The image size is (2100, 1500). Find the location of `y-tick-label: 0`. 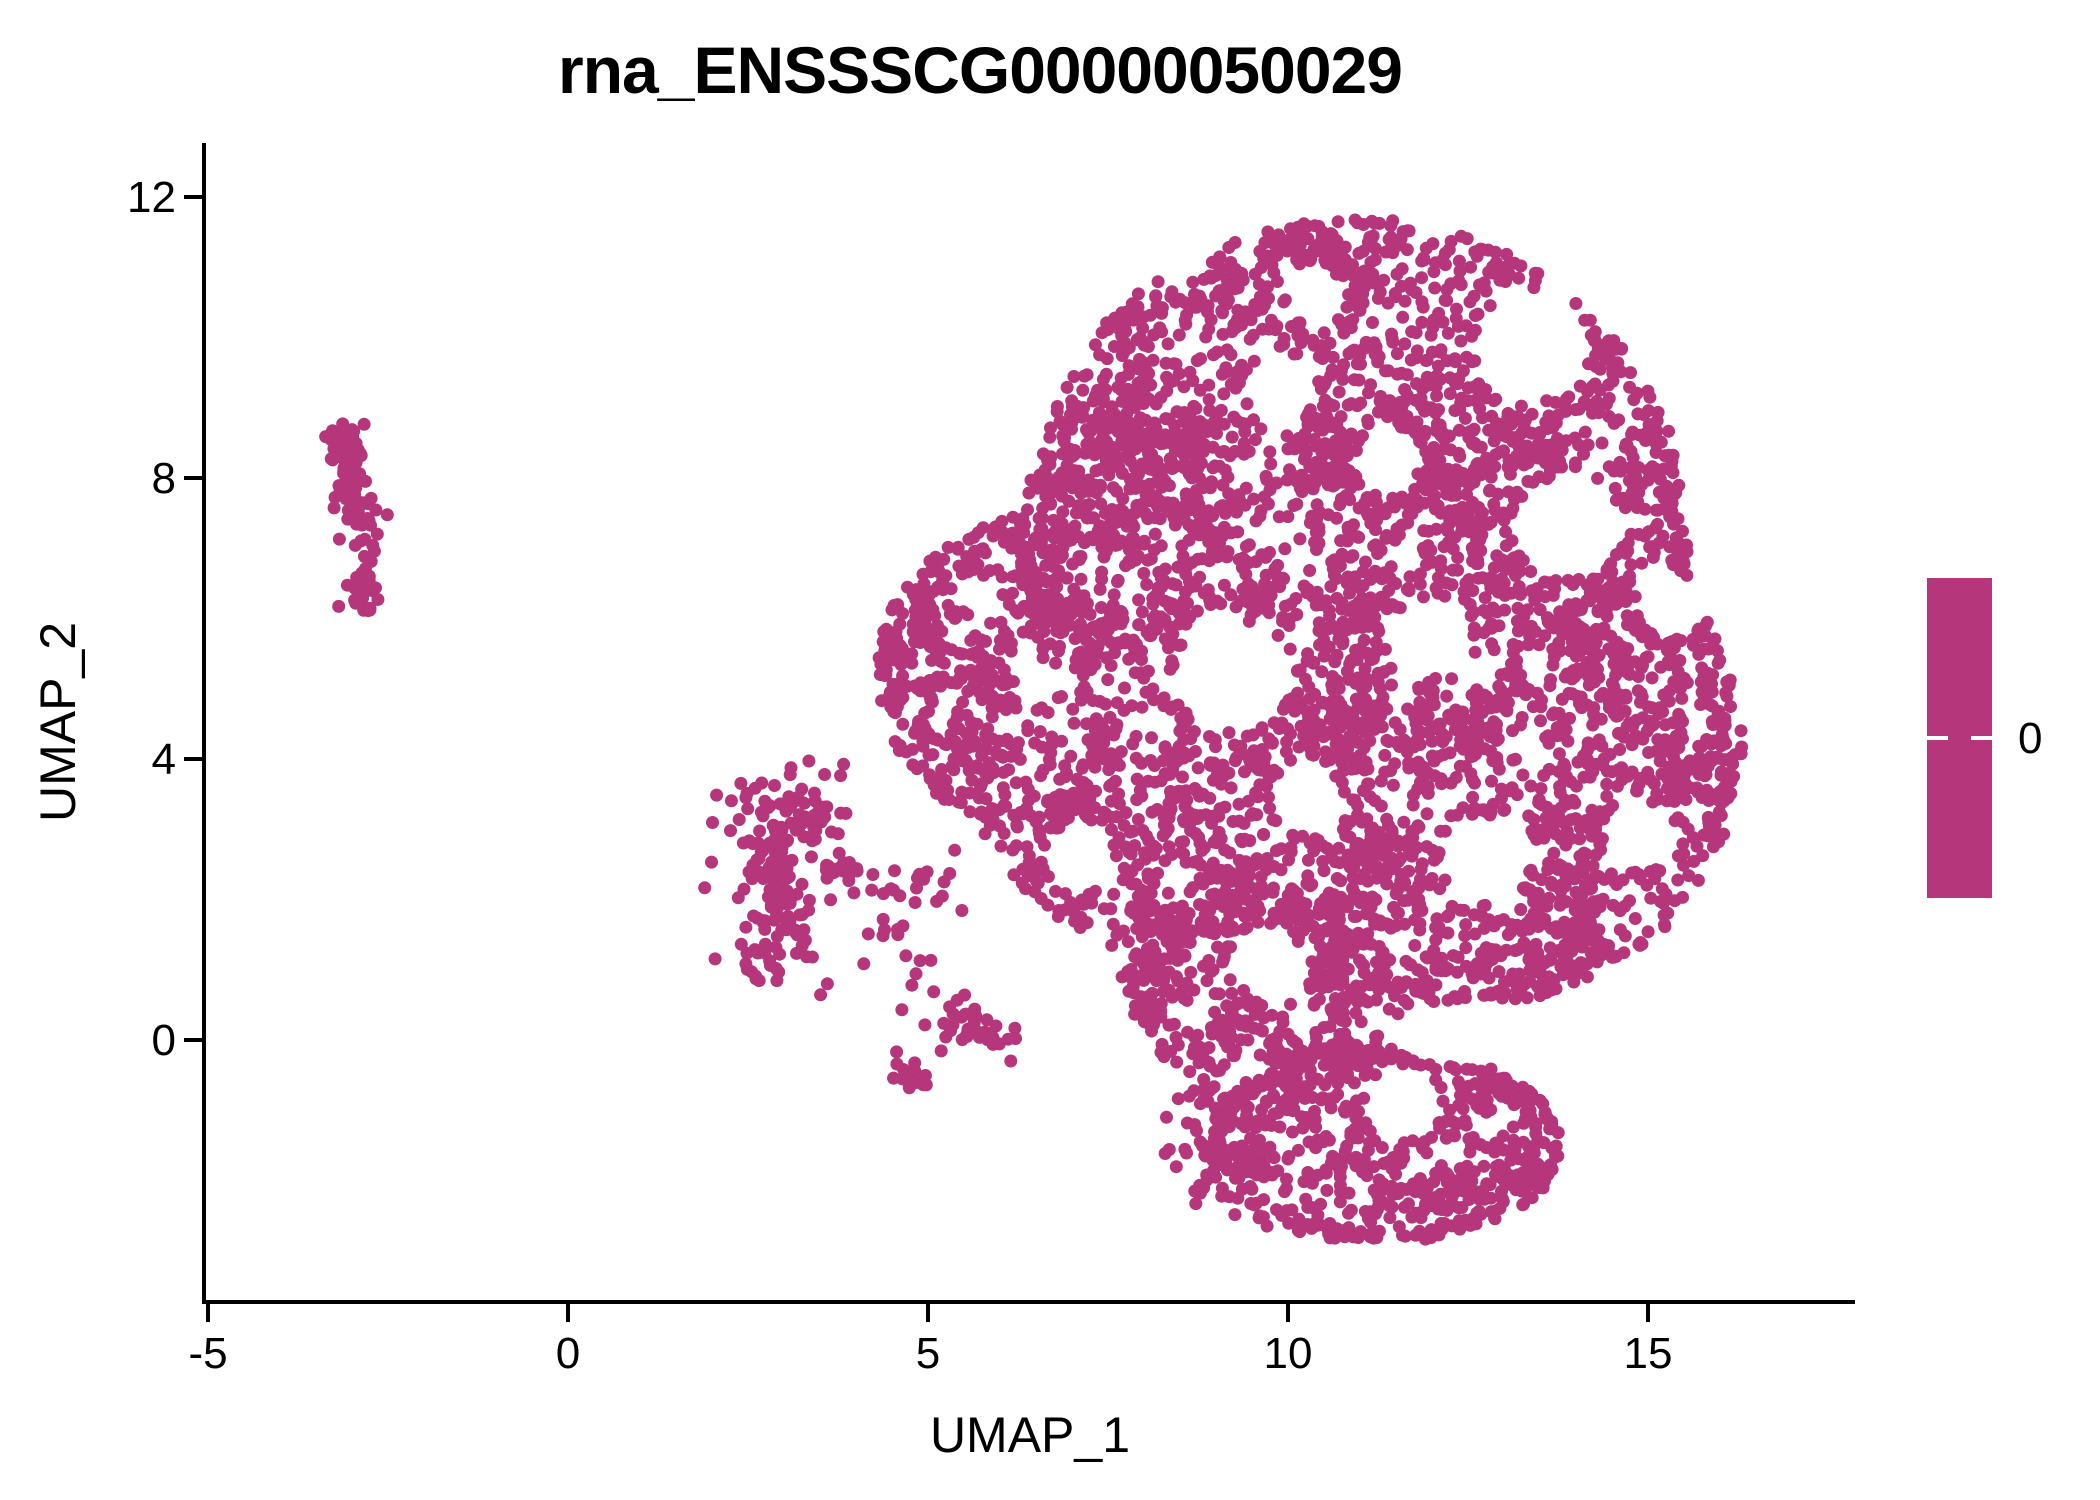

y-tick-label: 0 is located at coordinates (164, 1040).